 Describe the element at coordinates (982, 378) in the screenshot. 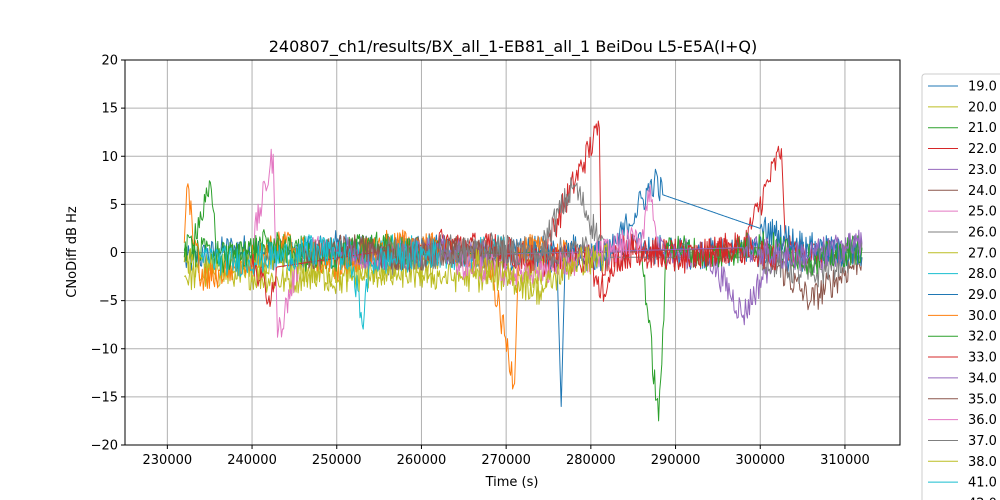

I see `legend-entry-label: 34.0` at that location.